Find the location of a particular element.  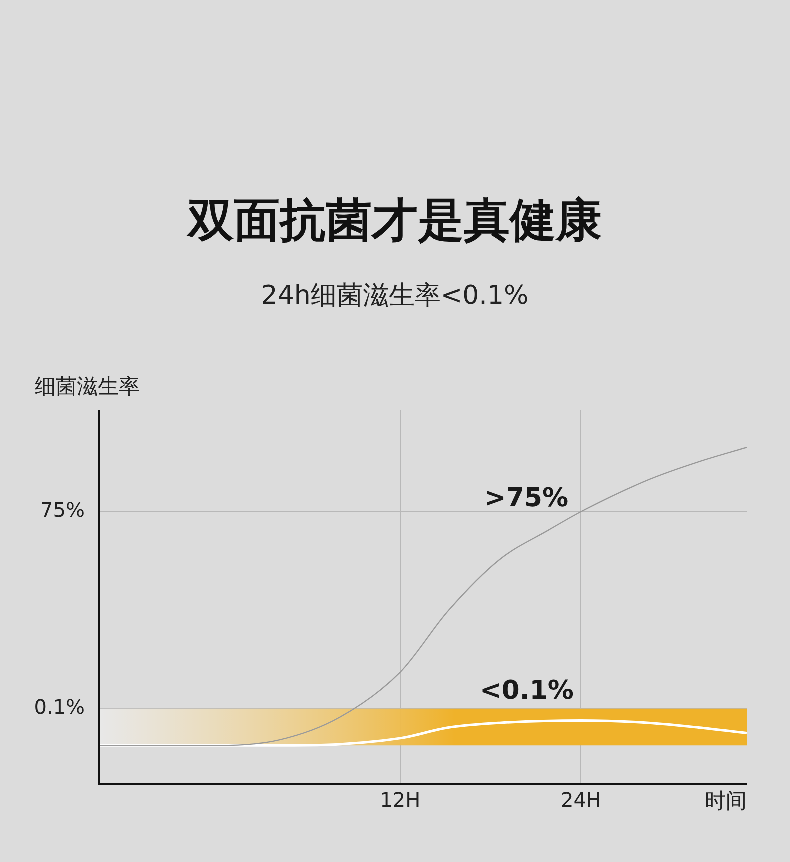

y-tick-label: 0.1% is located at coordinates (59, 707).